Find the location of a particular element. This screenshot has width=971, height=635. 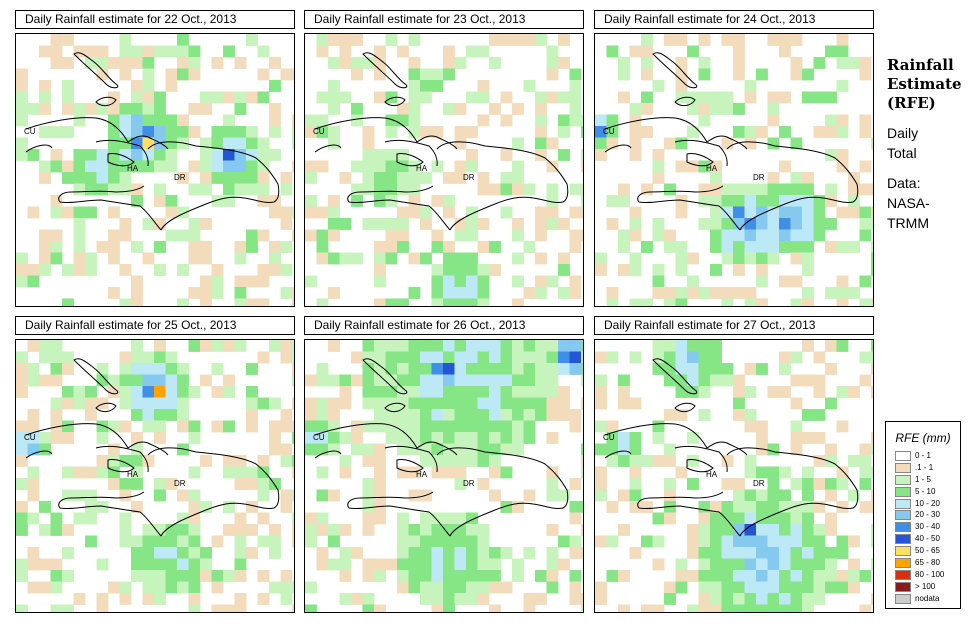

legend-swatch is located at coordinates (903, 455).